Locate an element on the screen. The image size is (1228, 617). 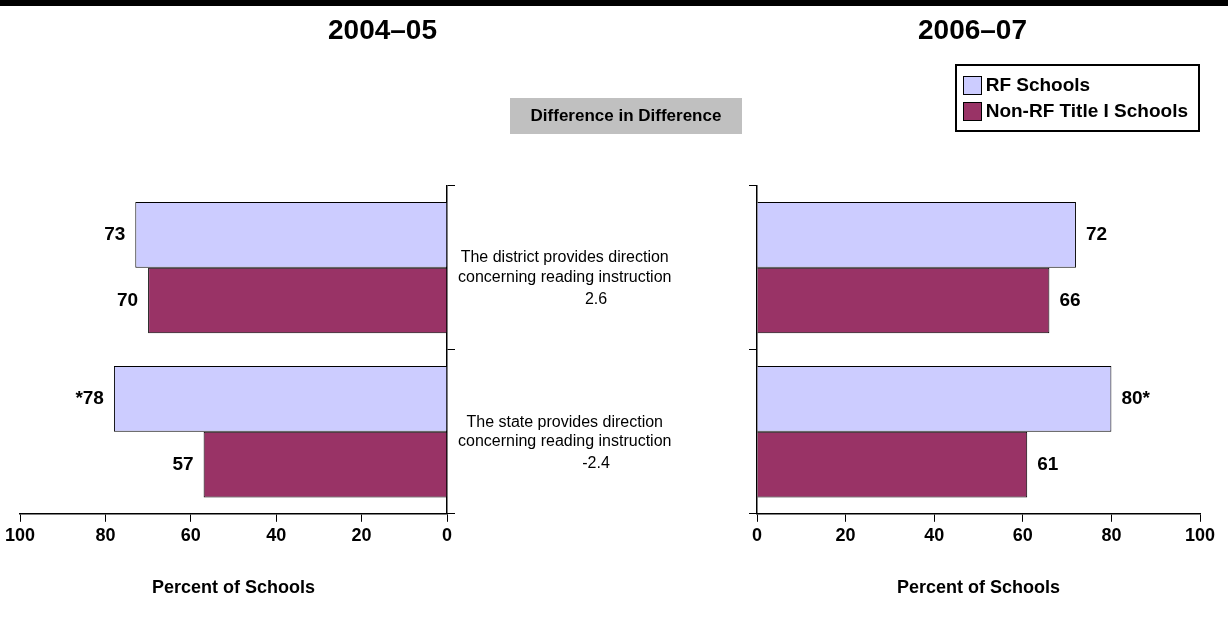
data-label: 70 is located at coordinates (127, 299).